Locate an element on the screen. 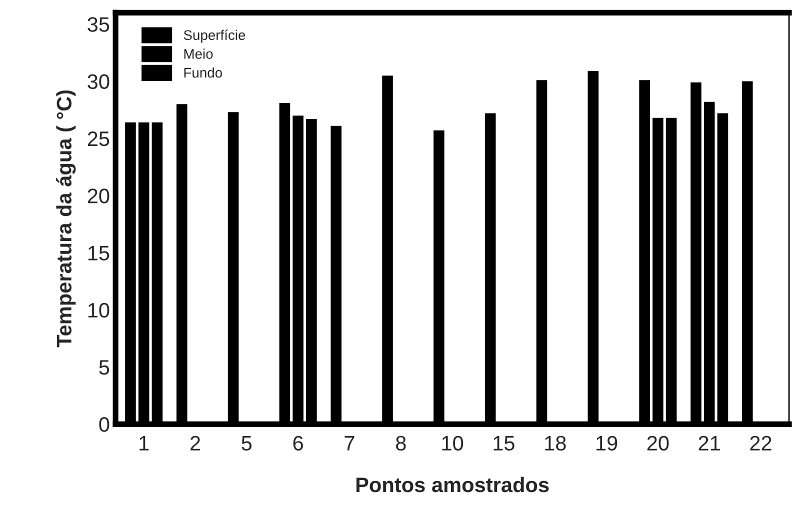 Image resolution: width=797 pixels, height=508 pixels. y-tick-label: 10 is located at coordinates (99, 310).